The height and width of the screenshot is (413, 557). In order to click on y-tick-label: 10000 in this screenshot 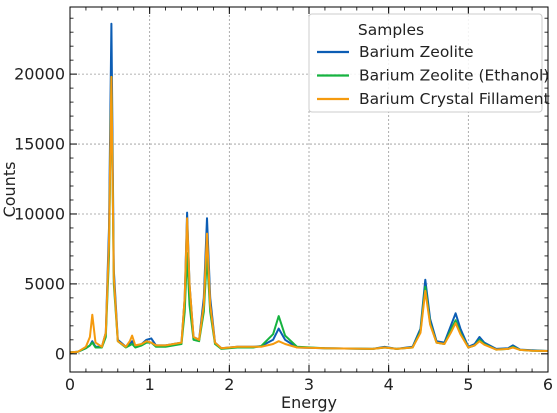, I will do `click(39, 213)`.